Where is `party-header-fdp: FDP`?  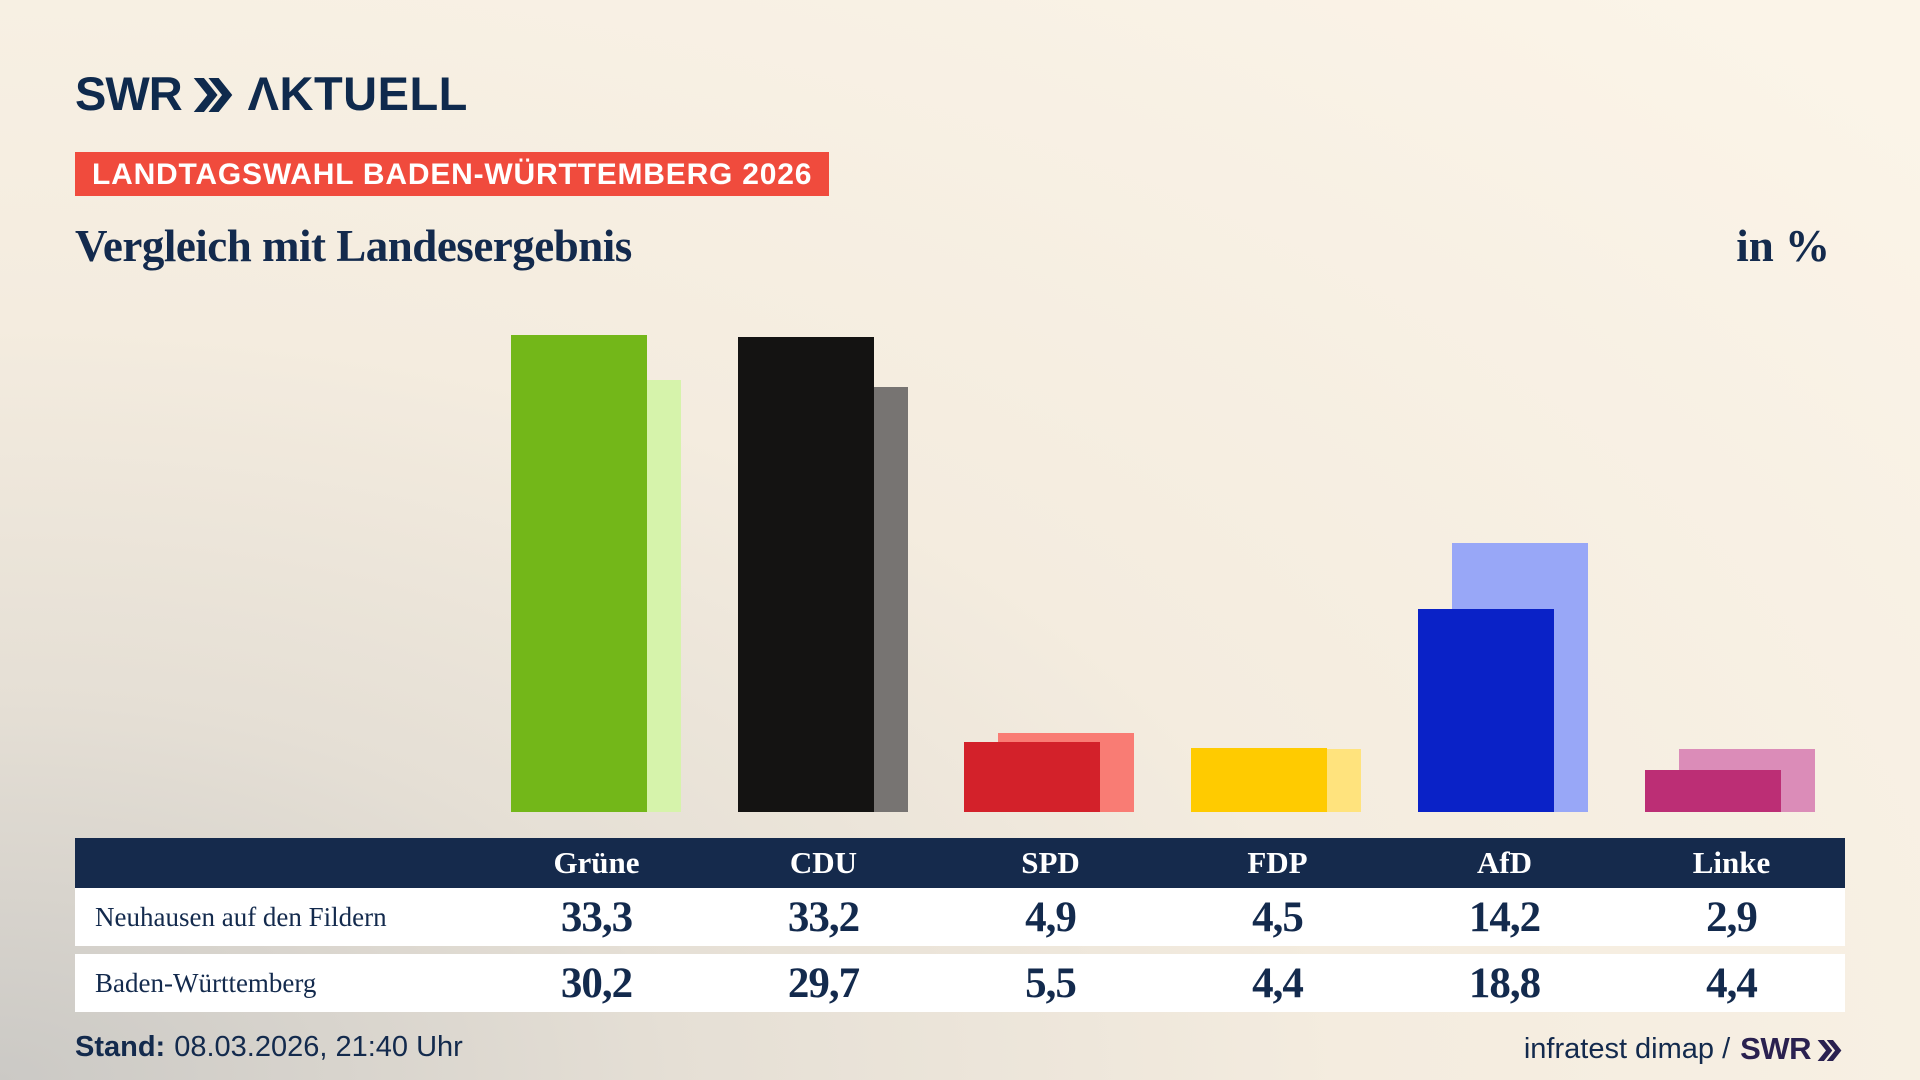
party-header-fdp: FDP is located at coordinates (1277, 862).